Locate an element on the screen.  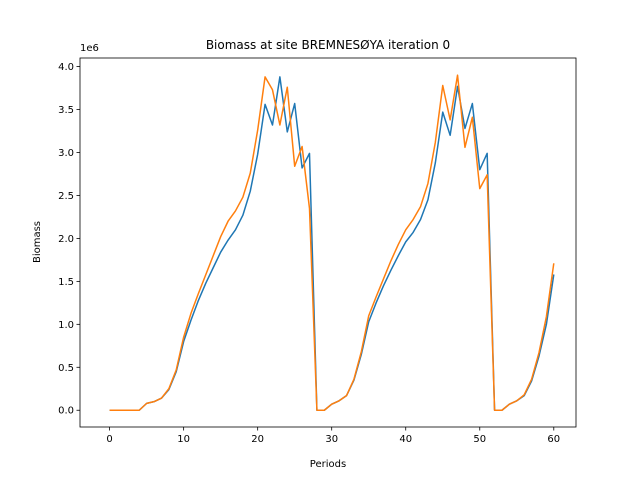
y-axis-label: Biomass is located at coordinates (37, 242).